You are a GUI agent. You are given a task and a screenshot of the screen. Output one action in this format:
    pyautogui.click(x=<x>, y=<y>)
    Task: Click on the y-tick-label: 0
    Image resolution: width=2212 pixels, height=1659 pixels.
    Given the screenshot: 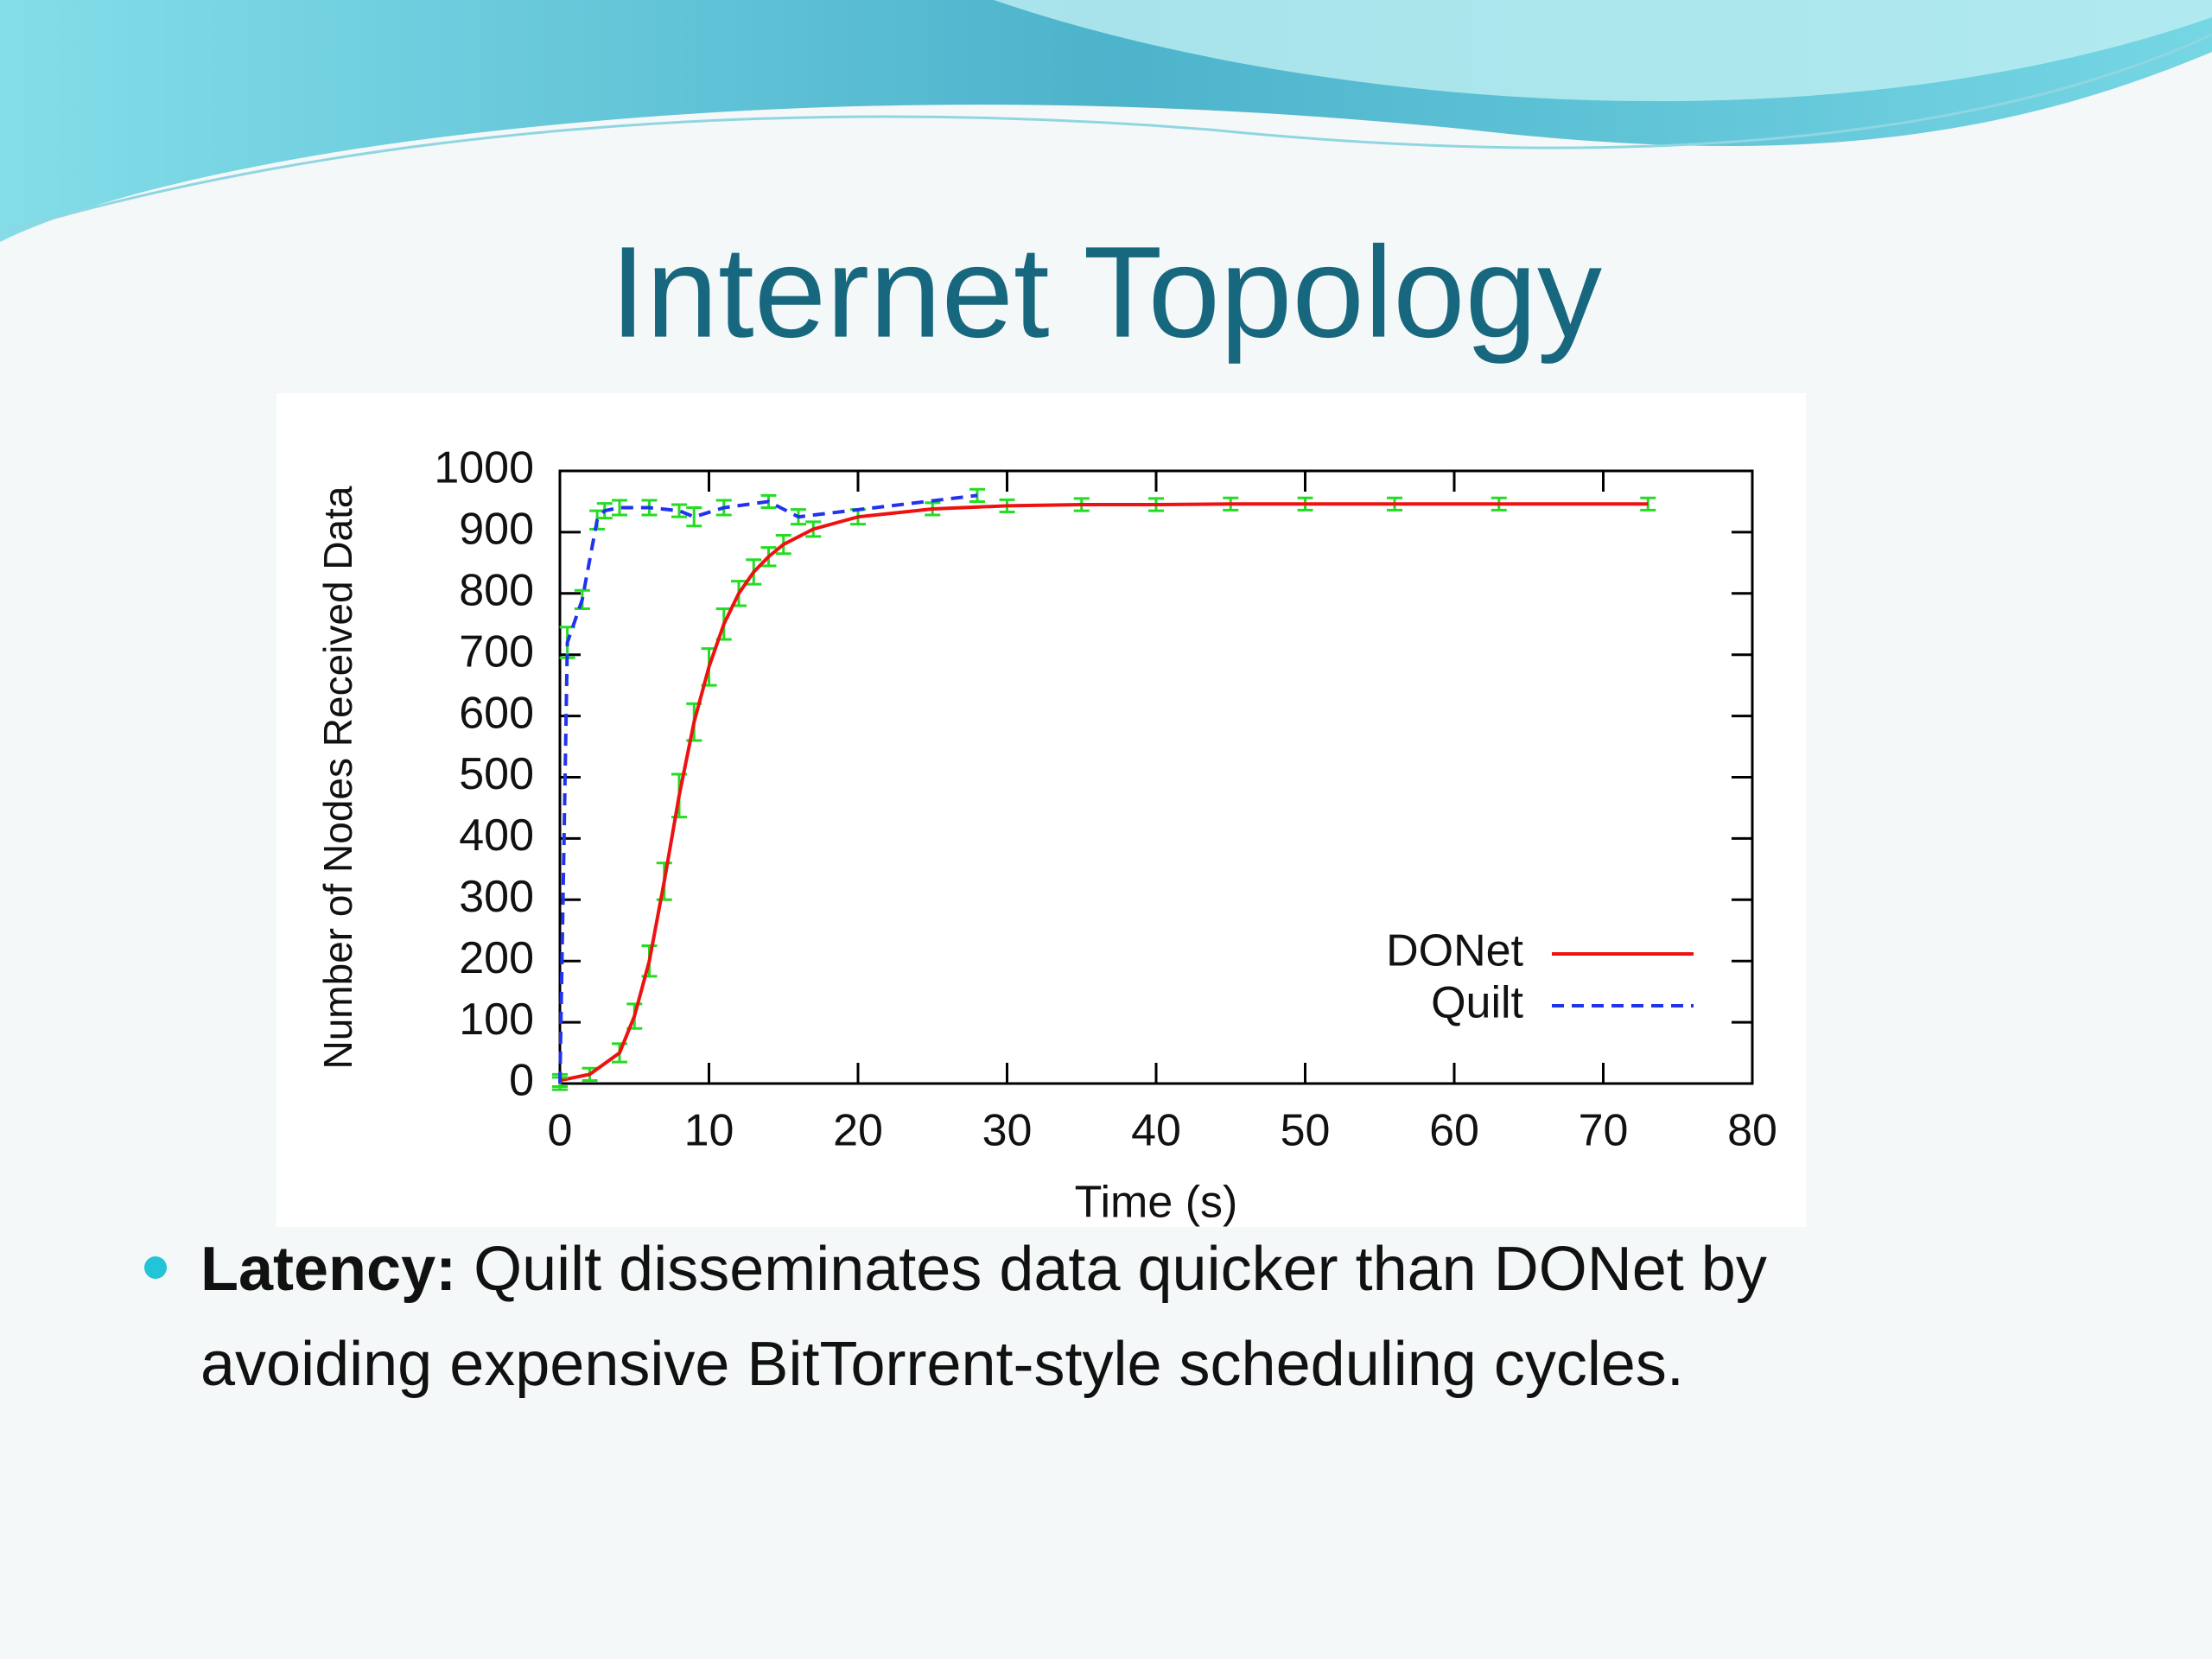 What is the action you would take?
    pyautogui.click(x=521, y=1081)
    